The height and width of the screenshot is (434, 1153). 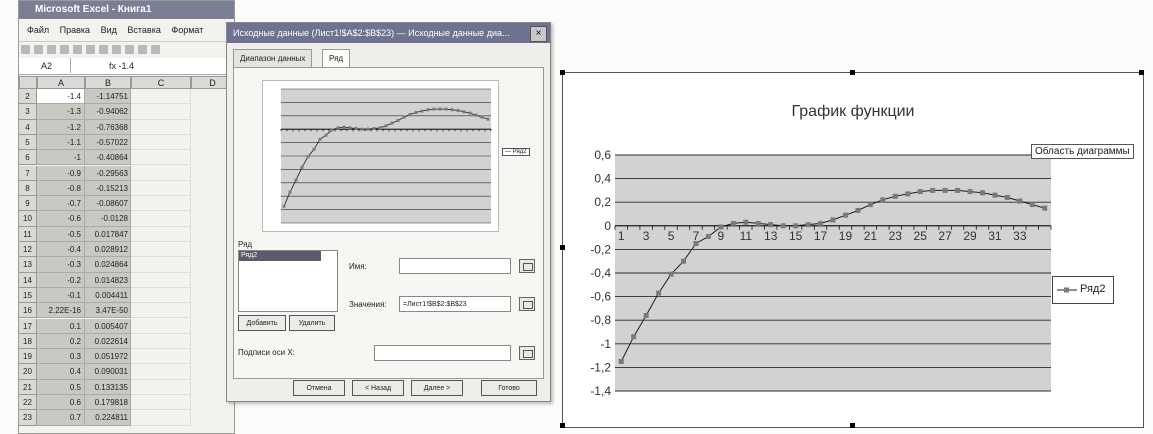 I want to click on cell-b: 0.022614, so click(x=108, y=341).